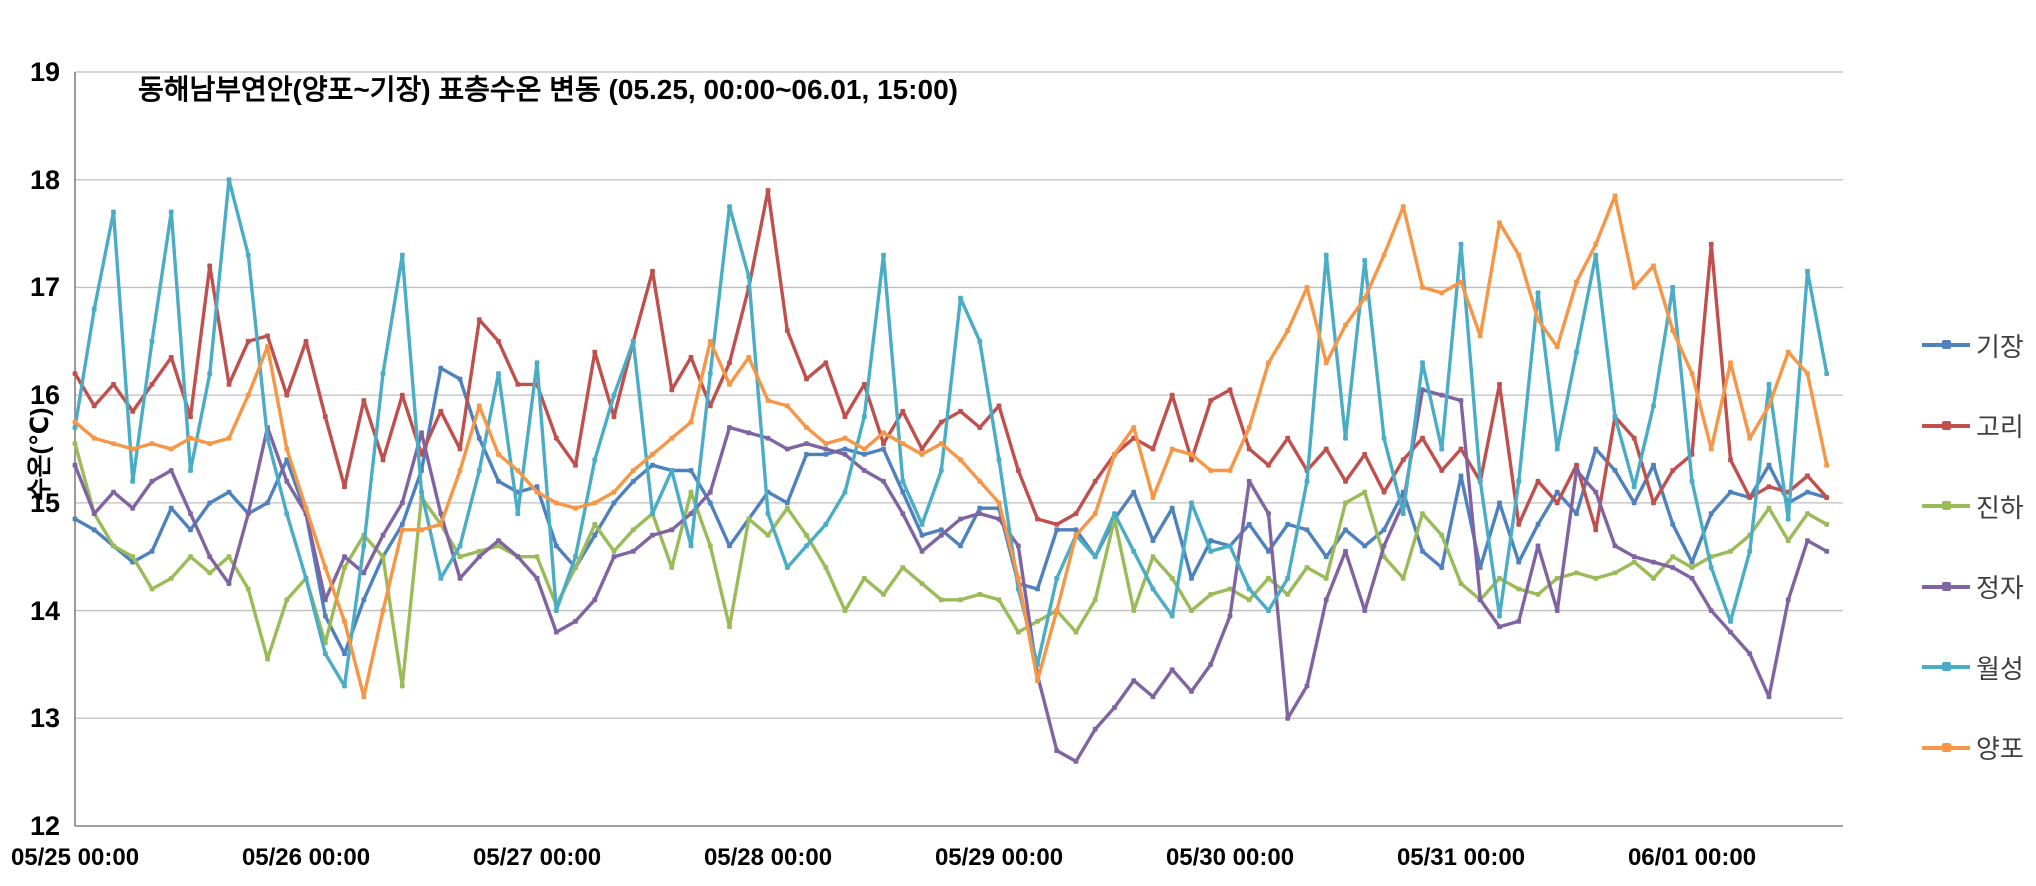 The width and height of the screenshot is (2036, 886). Describe the element at coordinates (1973, 748) in the screenshot. I see `legend-item-양포: 양포` at that location.